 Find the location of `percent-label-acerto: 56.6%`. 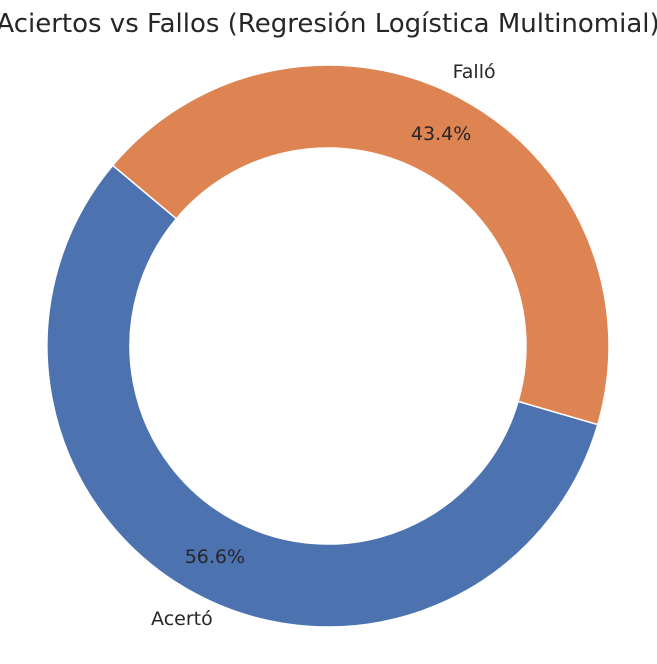

percent-label-acerto: 56.6% is located at coordinates (215, 557).